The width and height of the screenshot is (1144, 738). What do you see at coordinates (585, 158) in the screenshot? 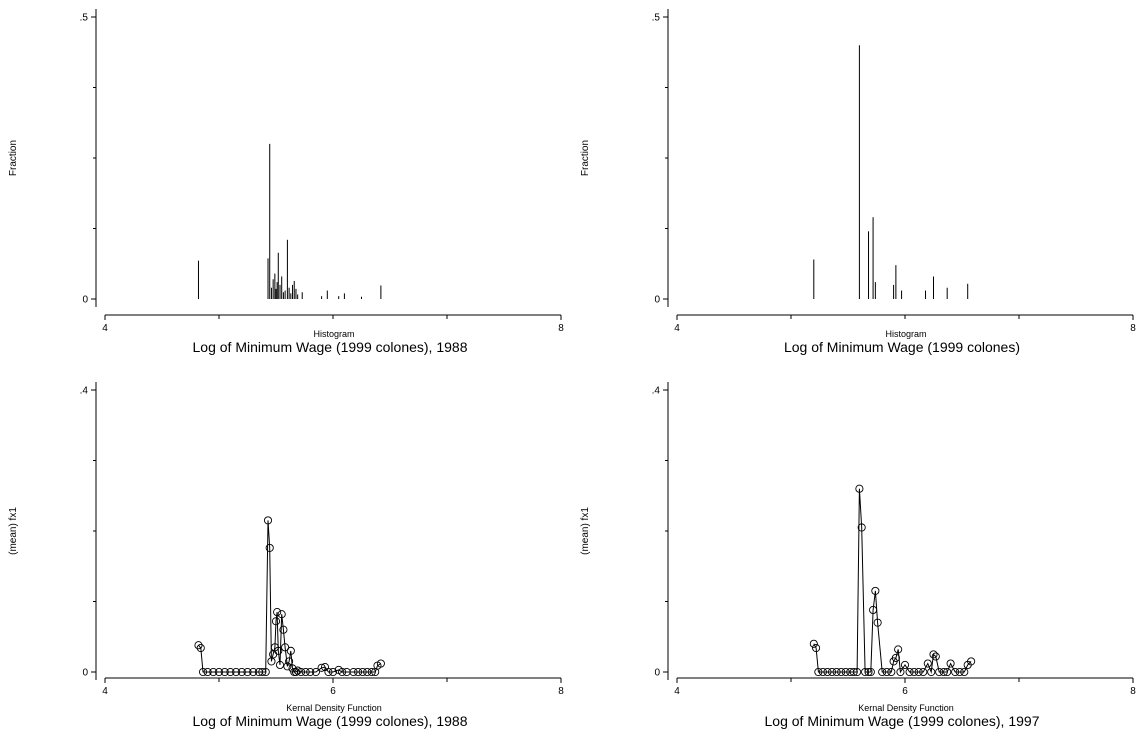
I see `y-axis-title: Fraction` at bounding box center [585, 158].